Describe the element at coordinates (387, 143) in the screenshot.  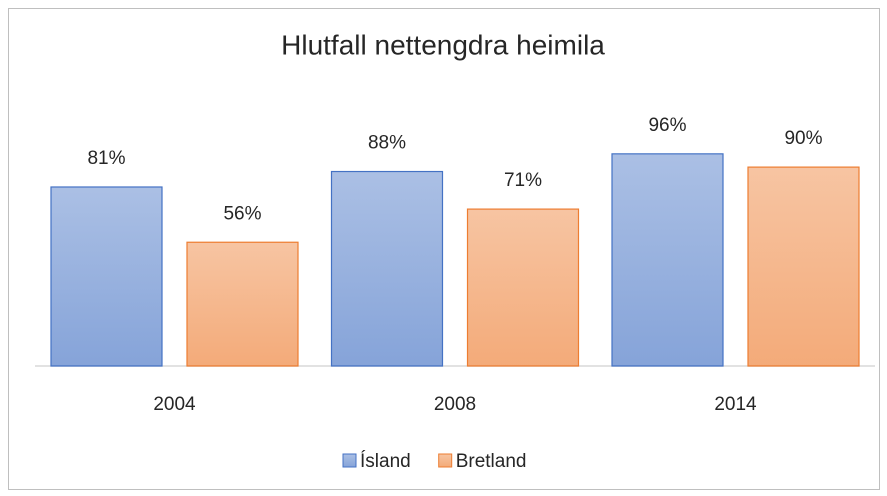
I see `data-label: 88%` at that location.